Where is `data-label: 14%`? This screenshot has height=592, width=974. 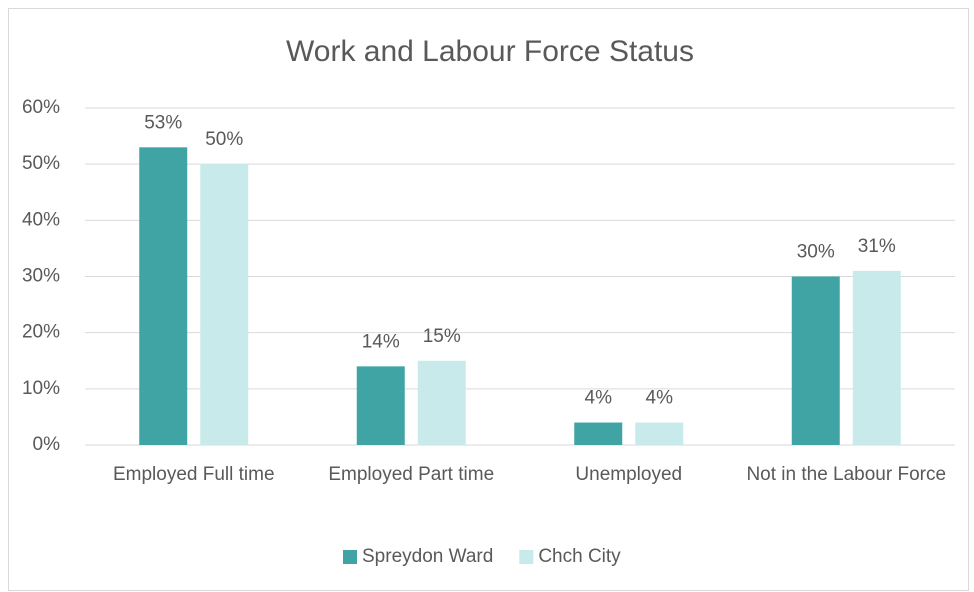 data-label: 14% is located at coordinates (381, 341).